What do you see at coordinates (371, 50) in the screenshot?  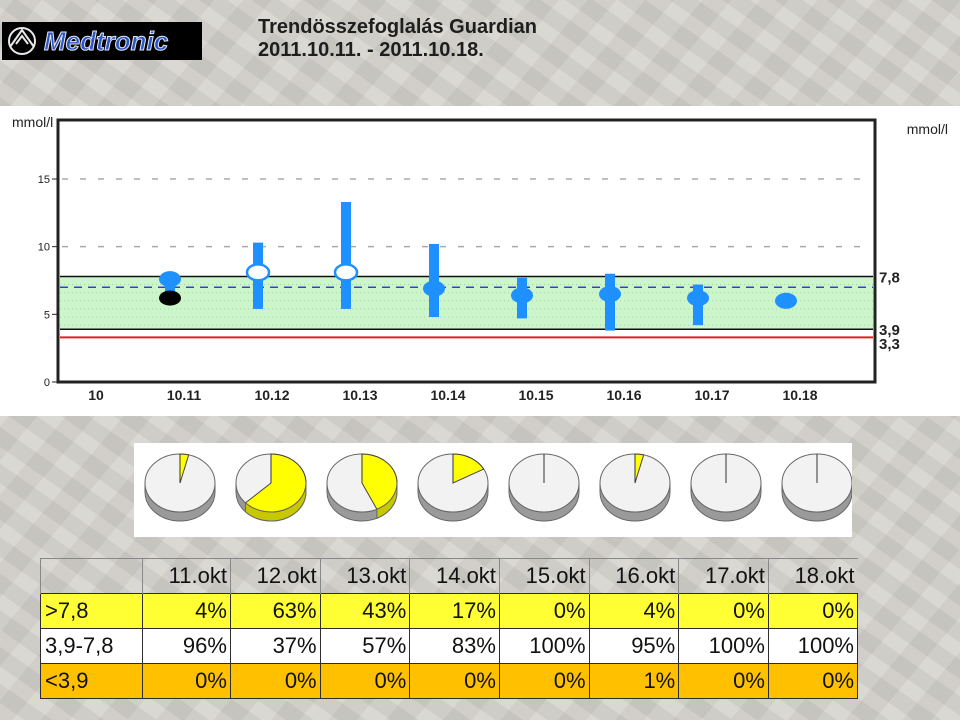 I see `date-range: 2011.10.11. - 2011.10.18.` at bounding box center [371, 50].